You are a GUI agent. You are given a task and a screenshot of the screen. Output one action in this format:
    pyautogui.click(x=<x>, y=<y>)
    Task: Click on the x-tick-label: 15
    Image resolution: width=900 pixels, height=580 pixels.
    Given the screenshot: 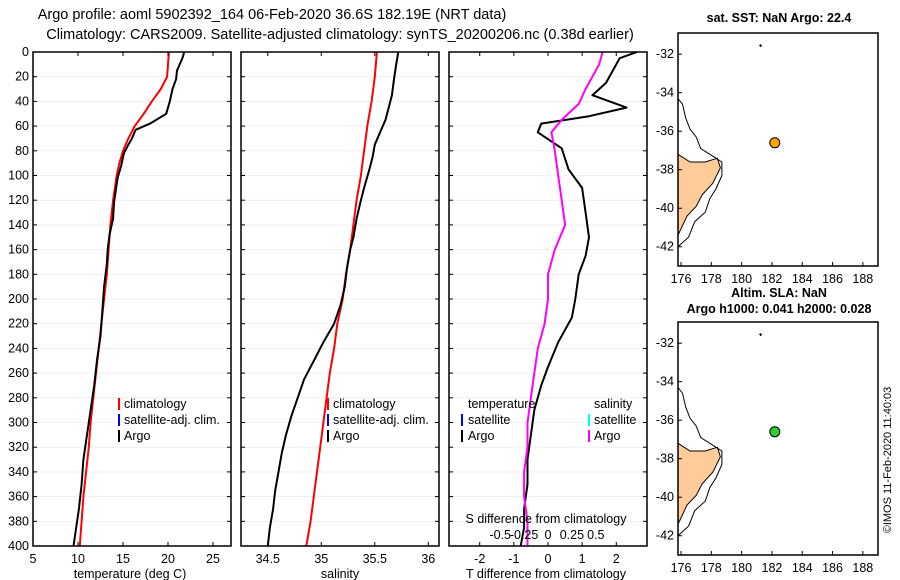 What is the action you would take?
    pyautogui.click(x=123, y=559)
    